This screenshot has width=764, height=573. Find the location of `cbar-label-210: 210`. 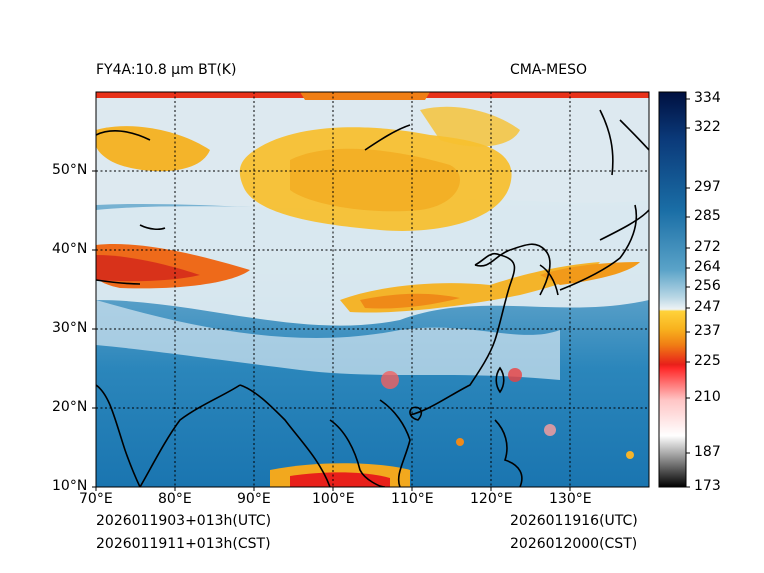

cbar-label-210: 210 is located at coordinates (707, 397).